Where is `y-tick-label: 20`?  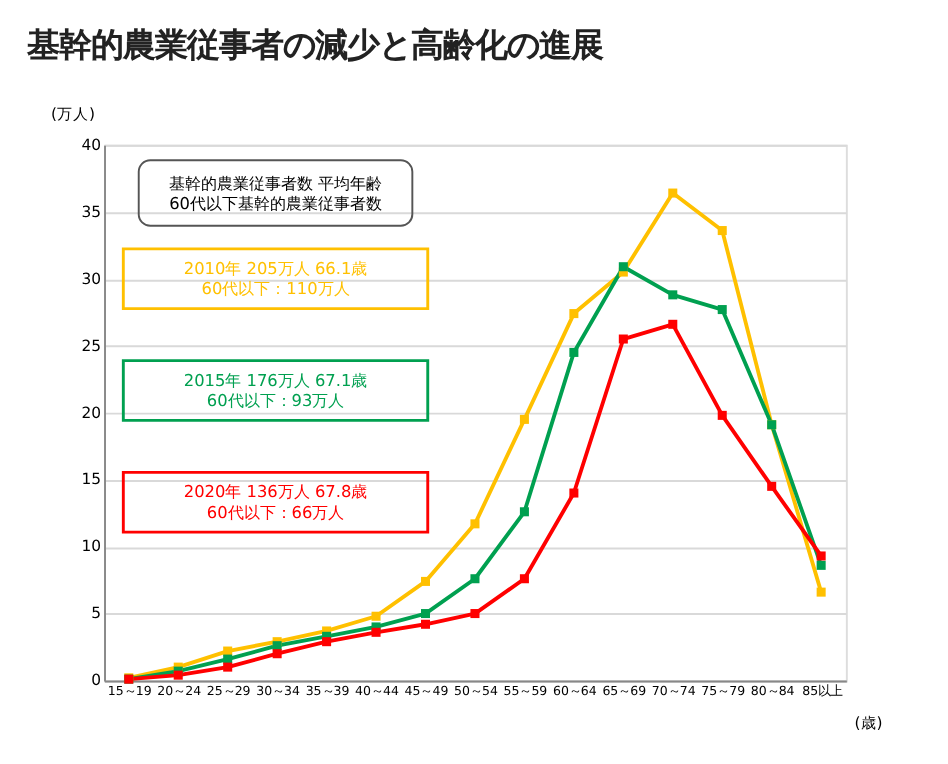
y-tick-label: 20 is located at coordinates (91, 412).